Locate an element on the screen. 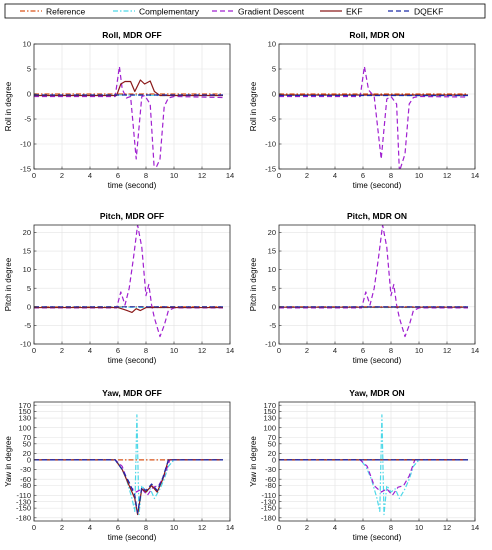 Image resolution: width=492 pixels, height=550 pixels. y-tick-label: 0 is located at coordinates (29, 306).